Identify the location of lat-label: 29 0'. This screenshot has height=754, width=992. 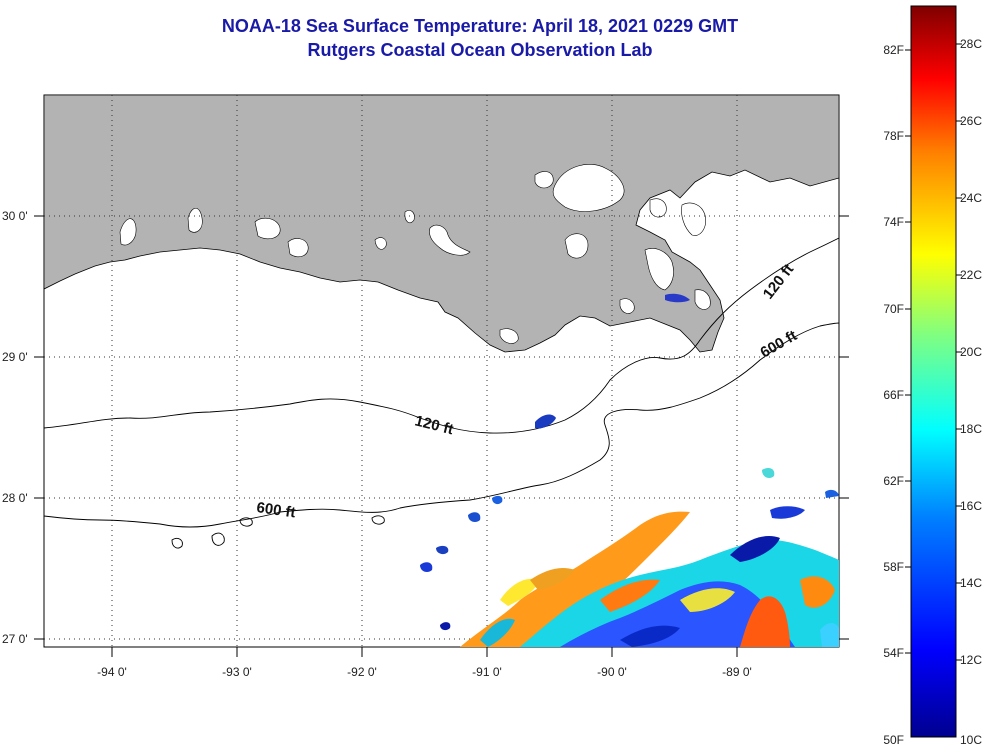
(15, 357).